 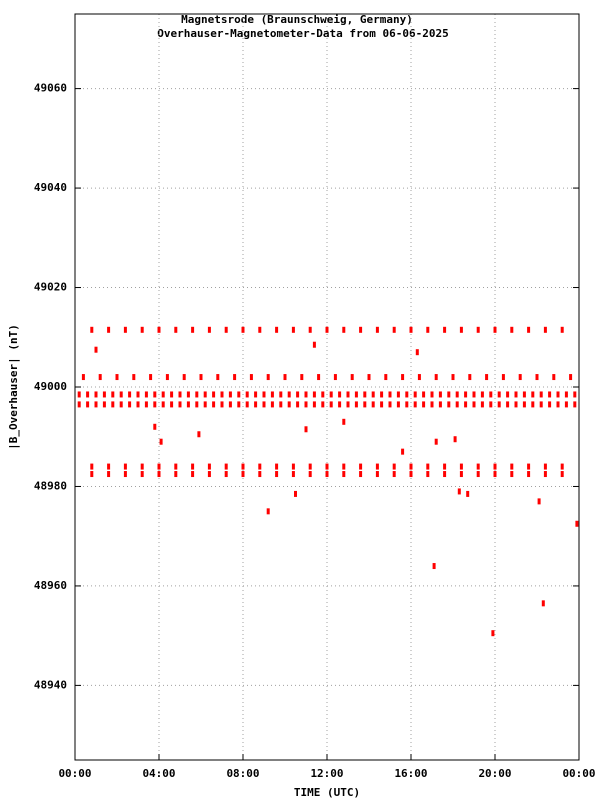 I want to click on y-tick-label: 49000, so click(x=50, y=386).